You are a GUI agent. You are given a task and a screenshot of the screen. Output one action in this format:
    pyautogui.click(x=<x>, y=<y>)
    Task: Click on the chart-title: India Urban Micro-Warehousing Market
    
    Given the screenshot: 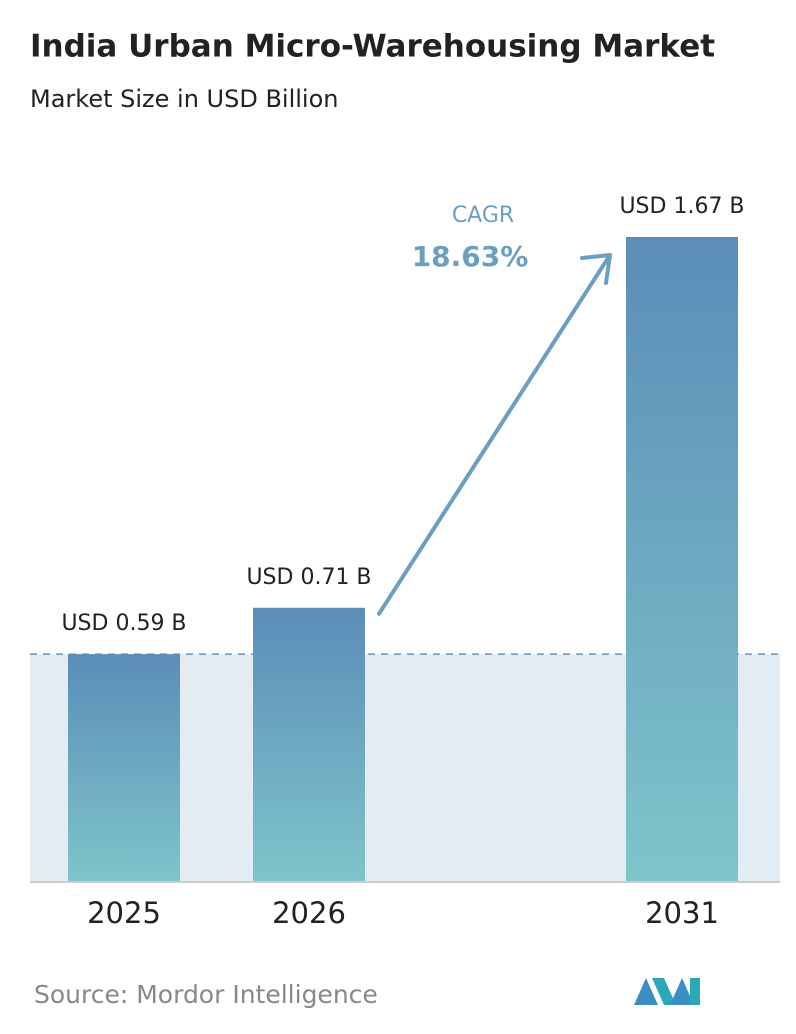 What is the action you would take?
    pyautogui.click(x=372, y=47)
    